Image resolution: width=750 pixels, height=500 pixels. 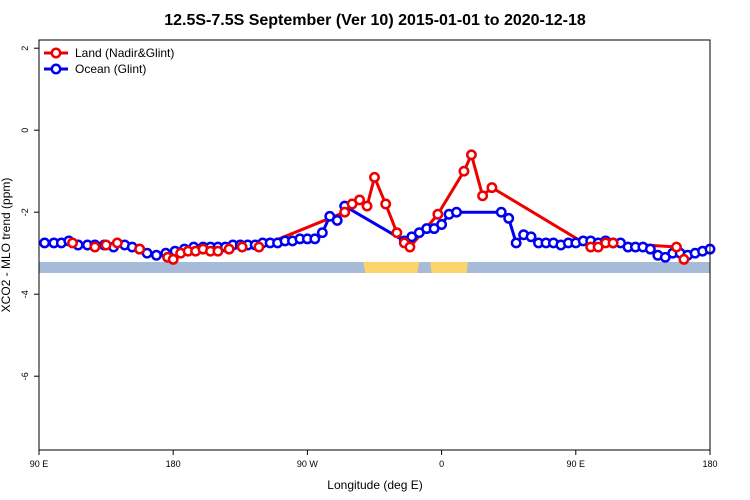 I want to click on legend: Land (Nadir&Glint) Ocean (Glint), so click(x=109, y=61).